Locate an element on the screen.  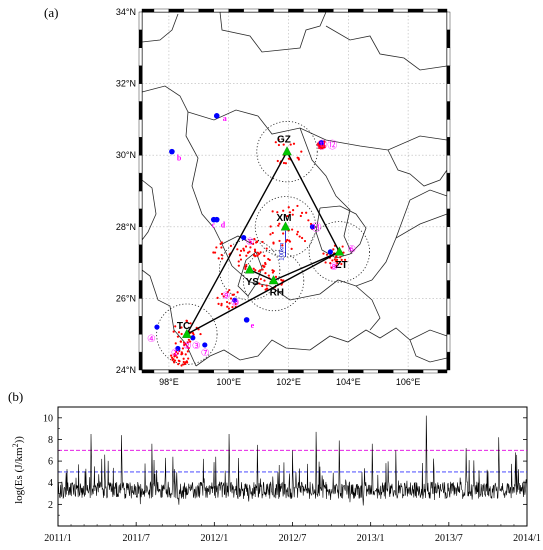
y-tick-label: 6 is located at coordinates (50, 462).